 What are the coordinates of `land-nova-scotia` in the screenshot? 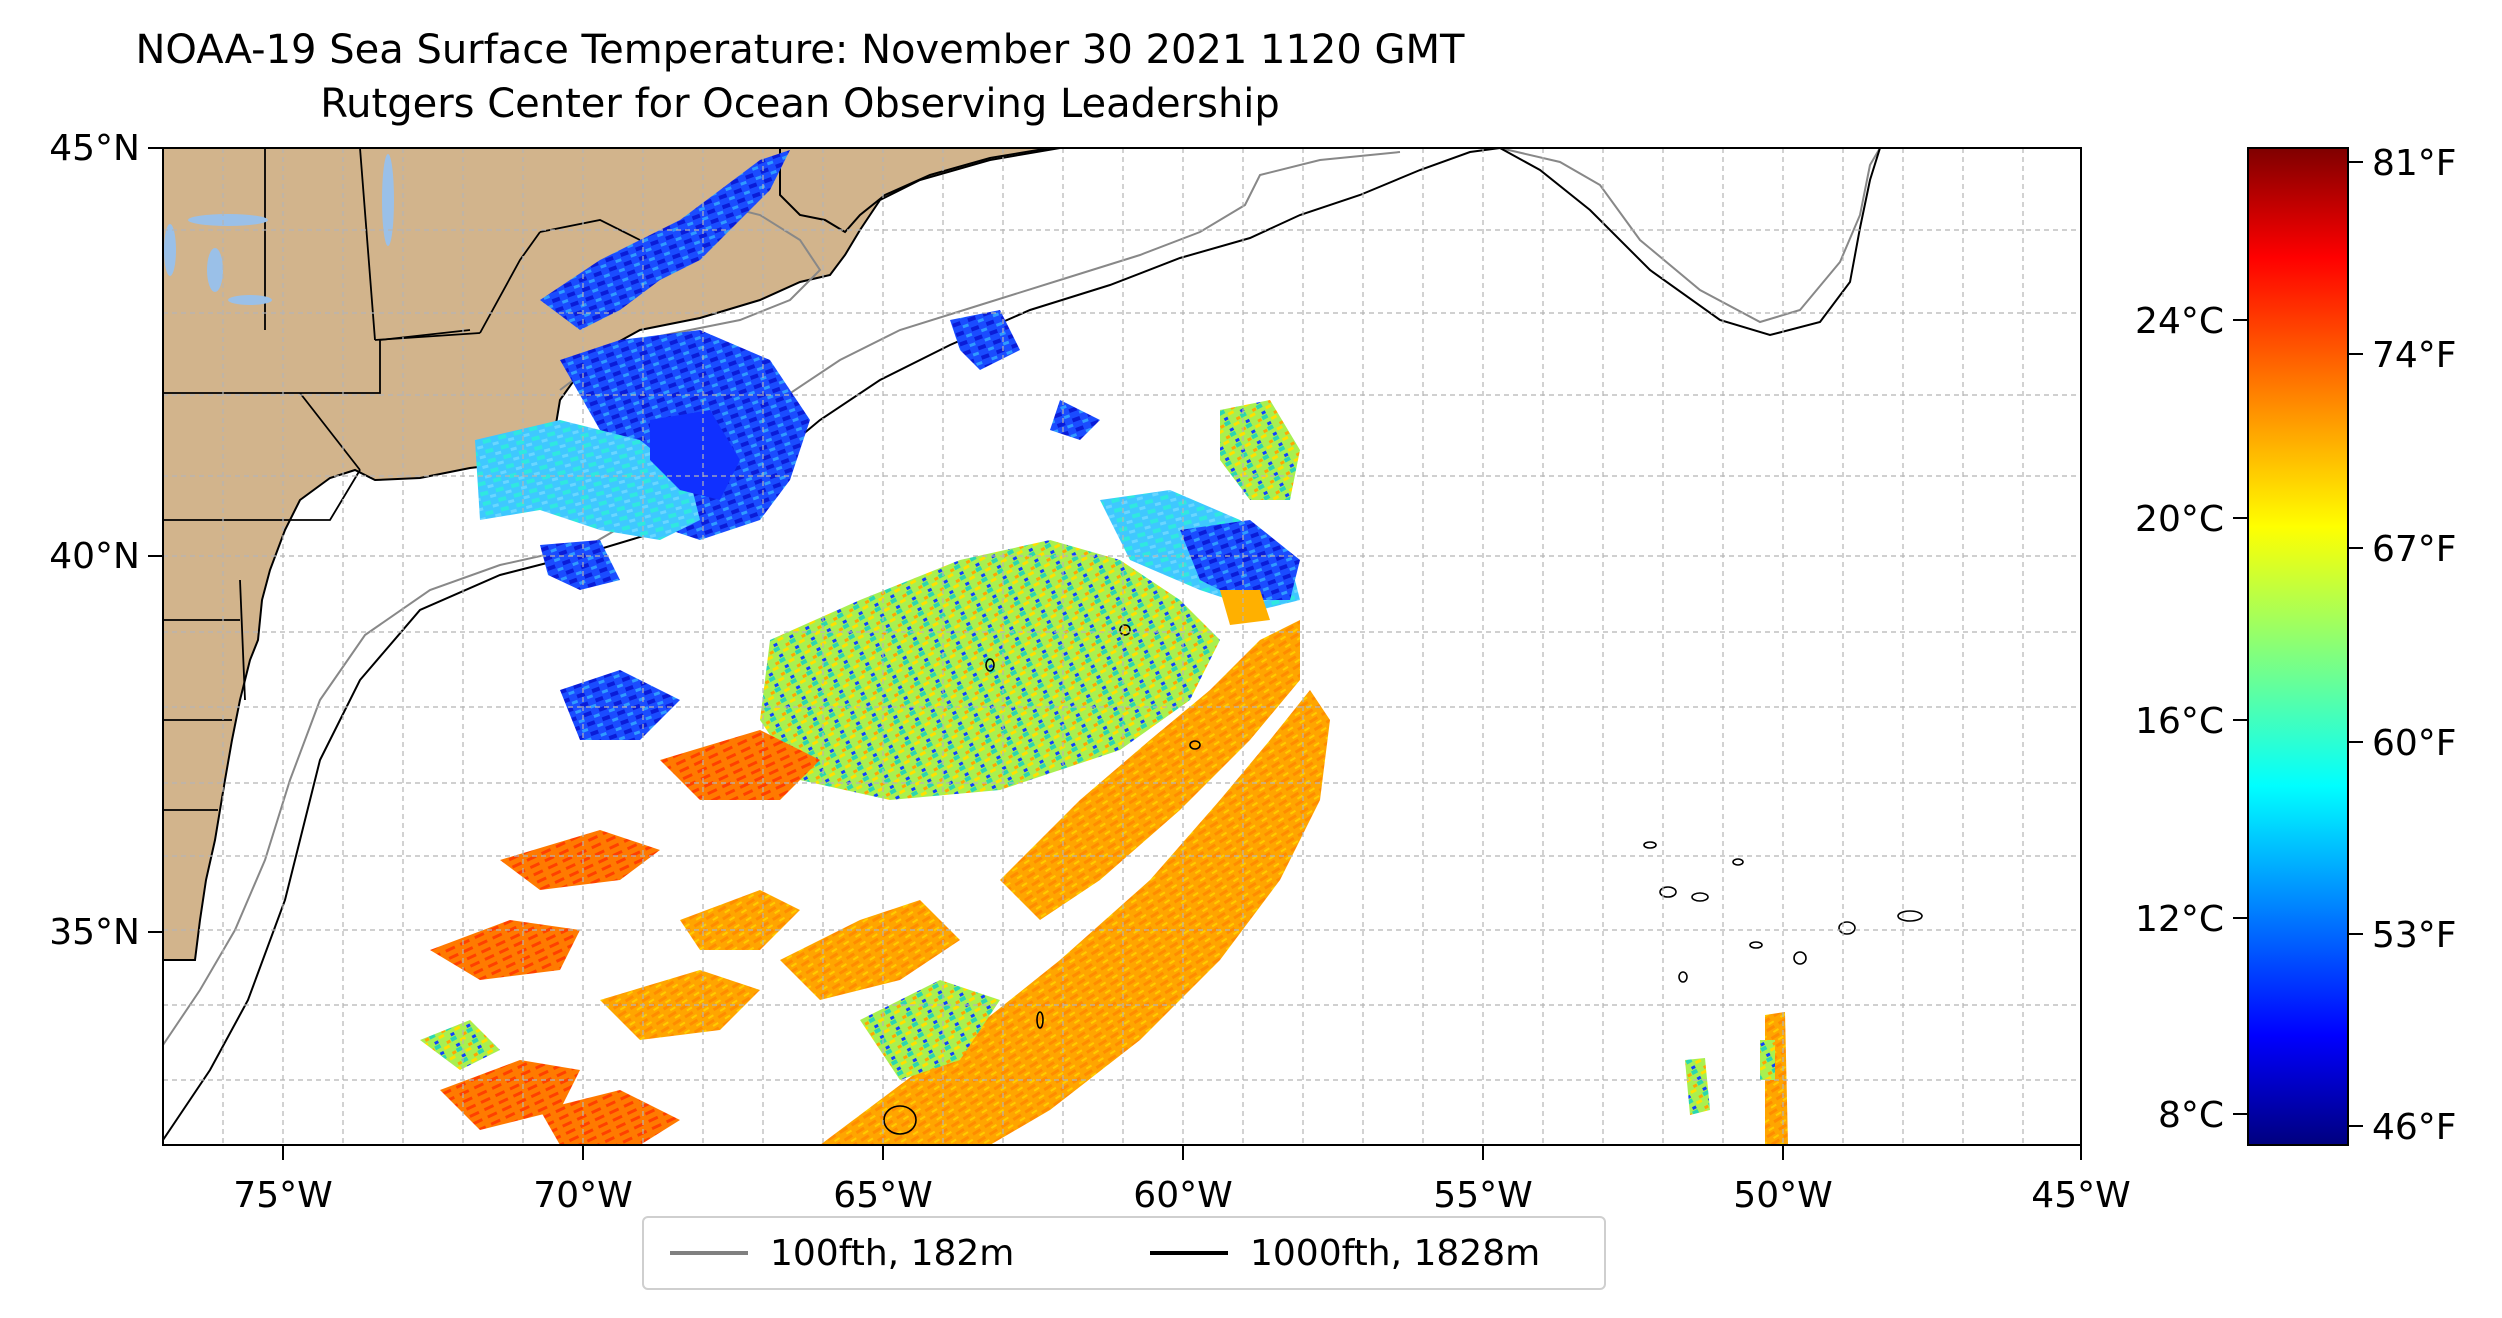 It's located at (915, 191).